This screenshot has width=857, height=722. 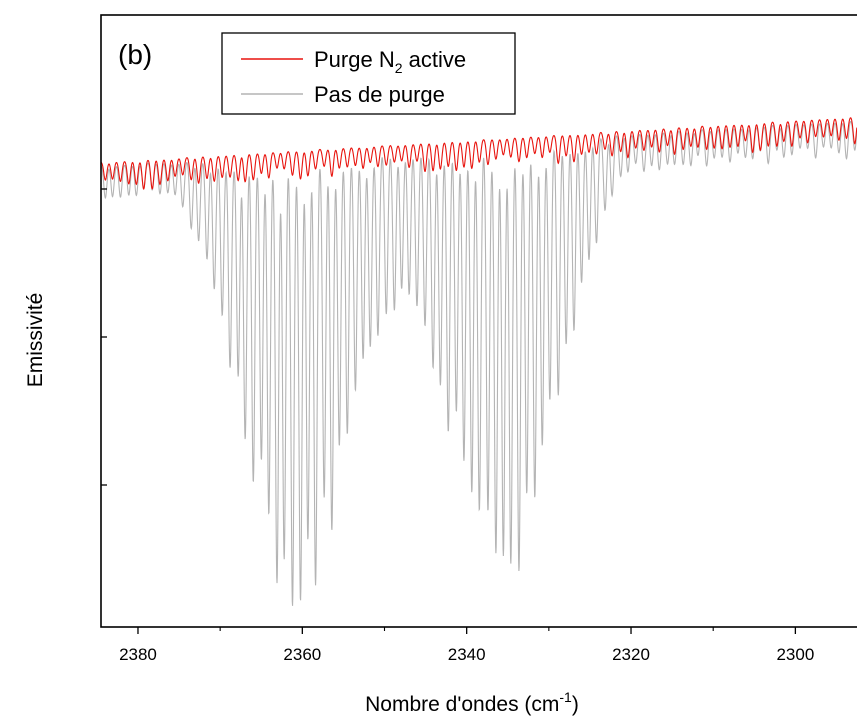 I want to click on legend-label-no-purge: Pas de purge, so click(x=379, y=94).